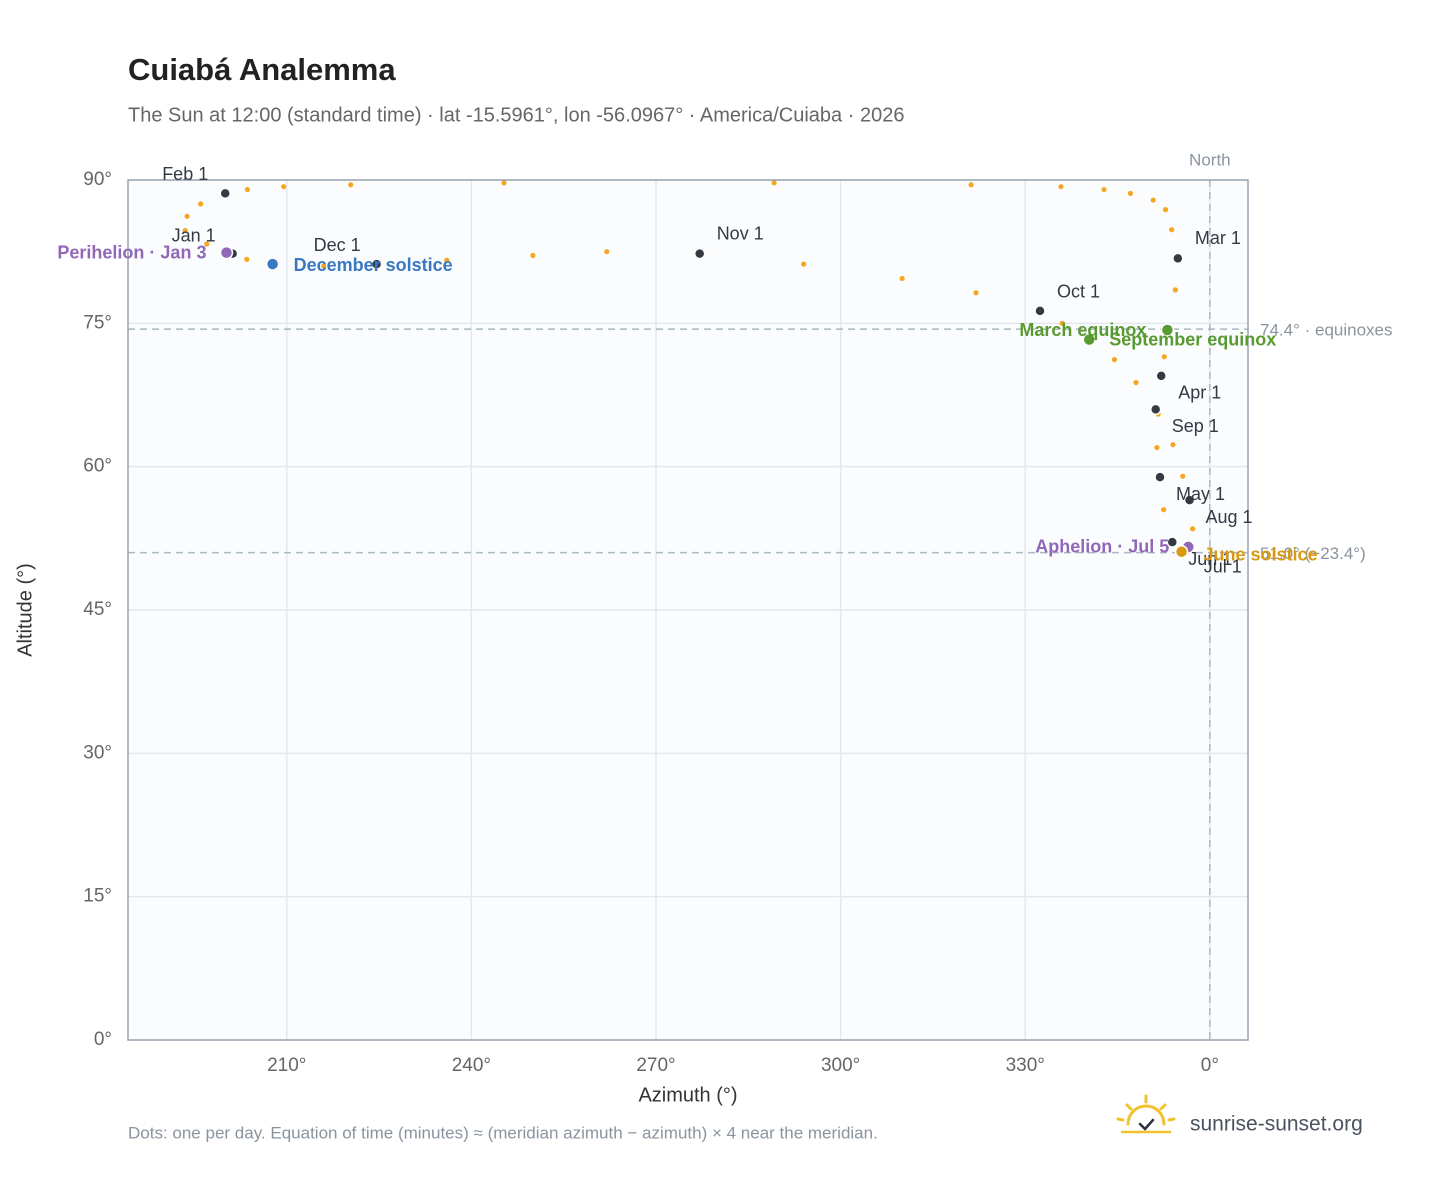 This screenshot has width=1448, height=1188. I want to click on y-tick-label: 90°, so click(97, 179).